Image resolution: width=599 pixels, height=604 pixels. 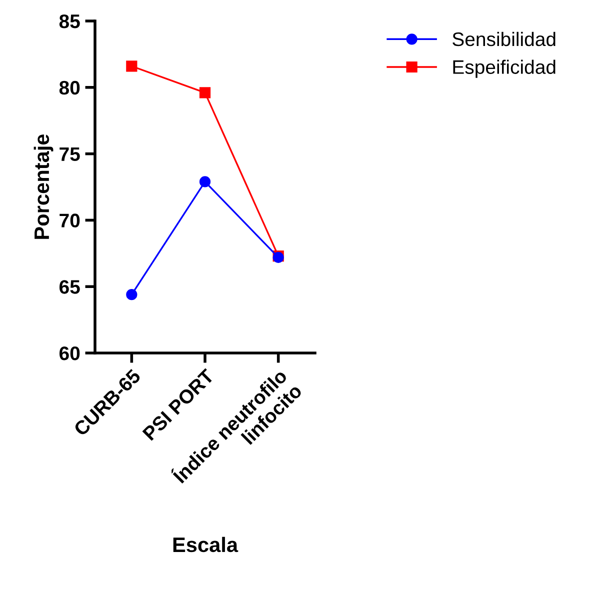 I want to click on legend-label: Sensibilidad, so click(x=504, y=39).